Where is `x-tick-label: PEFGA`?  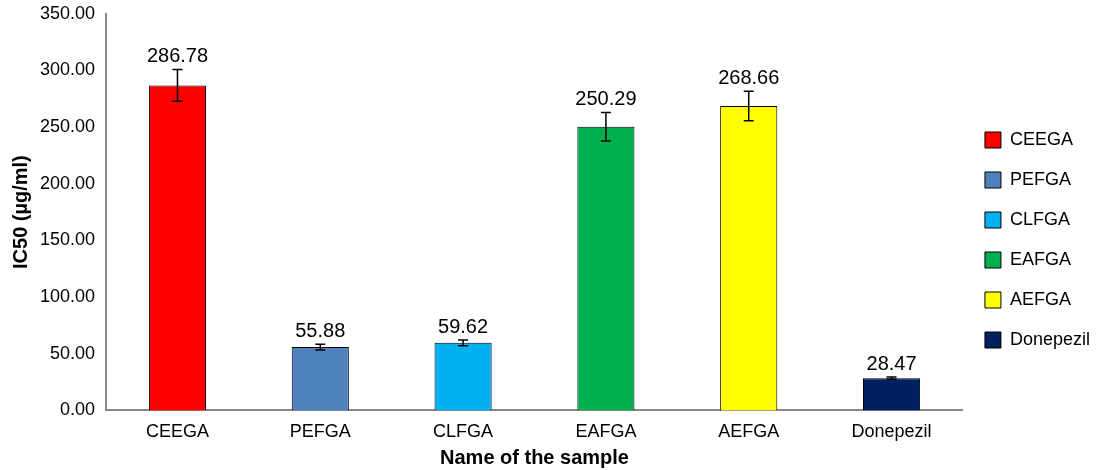
x-tick-label: PEFGA is located at coordinates (320, 431).